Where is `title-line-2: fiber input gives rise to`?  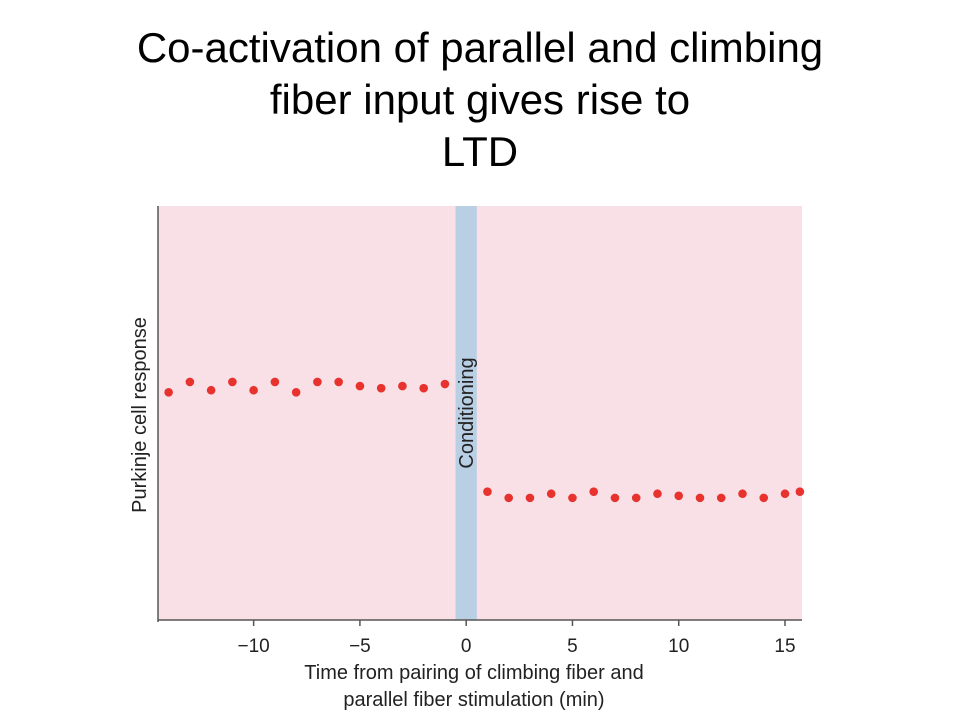
title-line-2: fiber input gives rise to is located at coordinates (480, 99).